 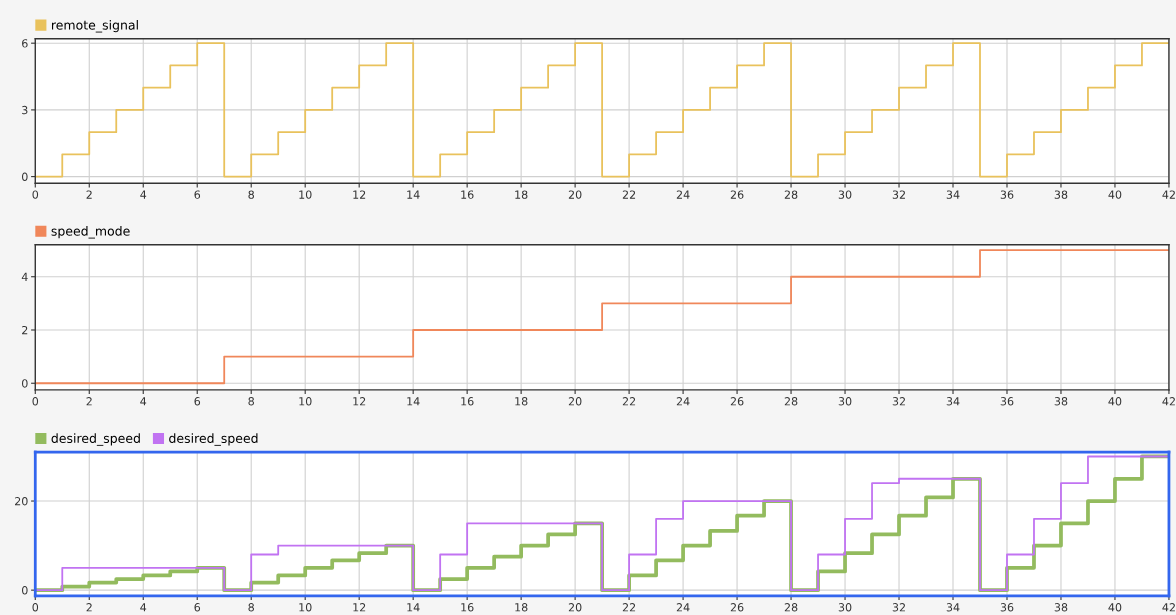 I want to click on y-tick-label: 6, so click(x=25, y=43).